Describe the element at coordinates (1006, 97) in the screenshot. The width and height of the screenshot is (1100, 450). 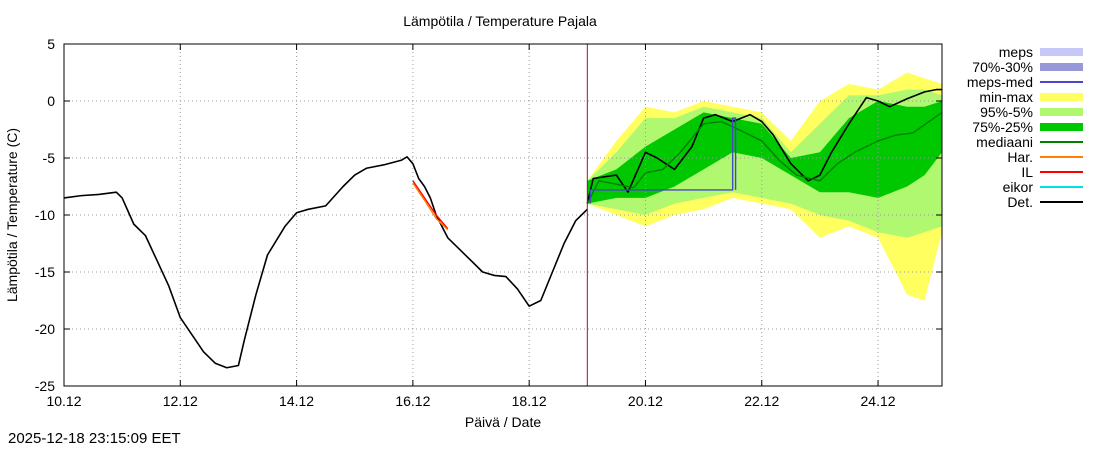
I see `legend-label-min-max: min-max` at that location.